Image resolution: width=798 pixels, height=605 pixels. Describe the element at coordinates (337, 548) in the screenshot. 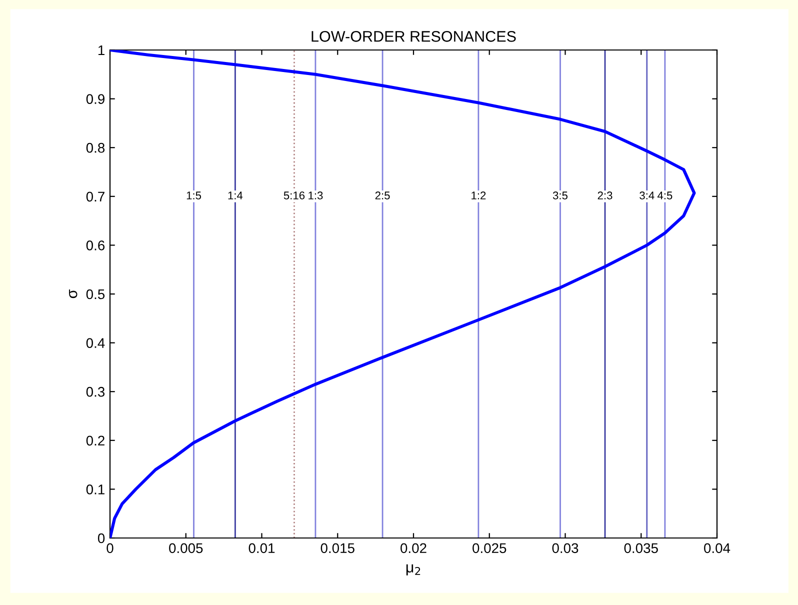

I see `x-tick-label: 0.015` at that location.